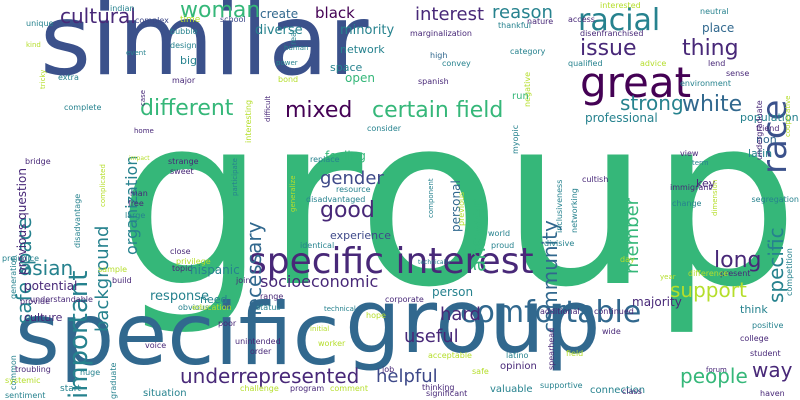 The height and width of the screenshot is (400, 800). What do you see at coordinates (293, 193) in the screenshot?
I see `word-generalize: generalize` at bounding box center [293, 193].